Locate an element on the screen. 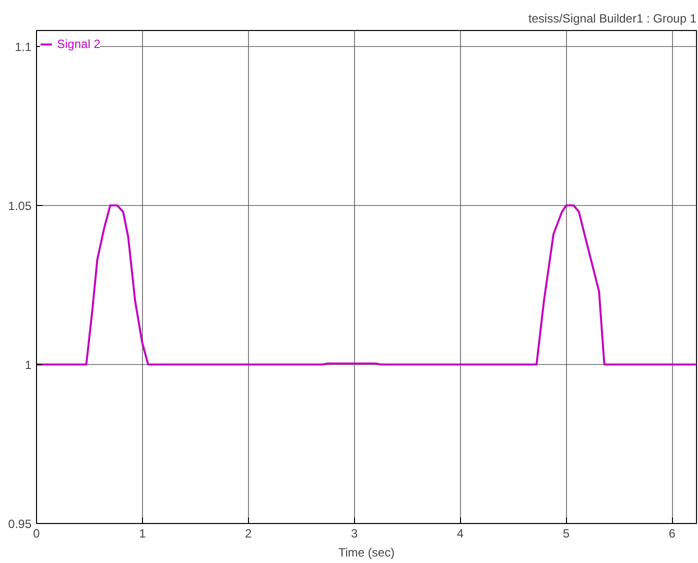 The image size is (698, 563). y-tick-label: 1.05 is located at coordinates (20, 205).